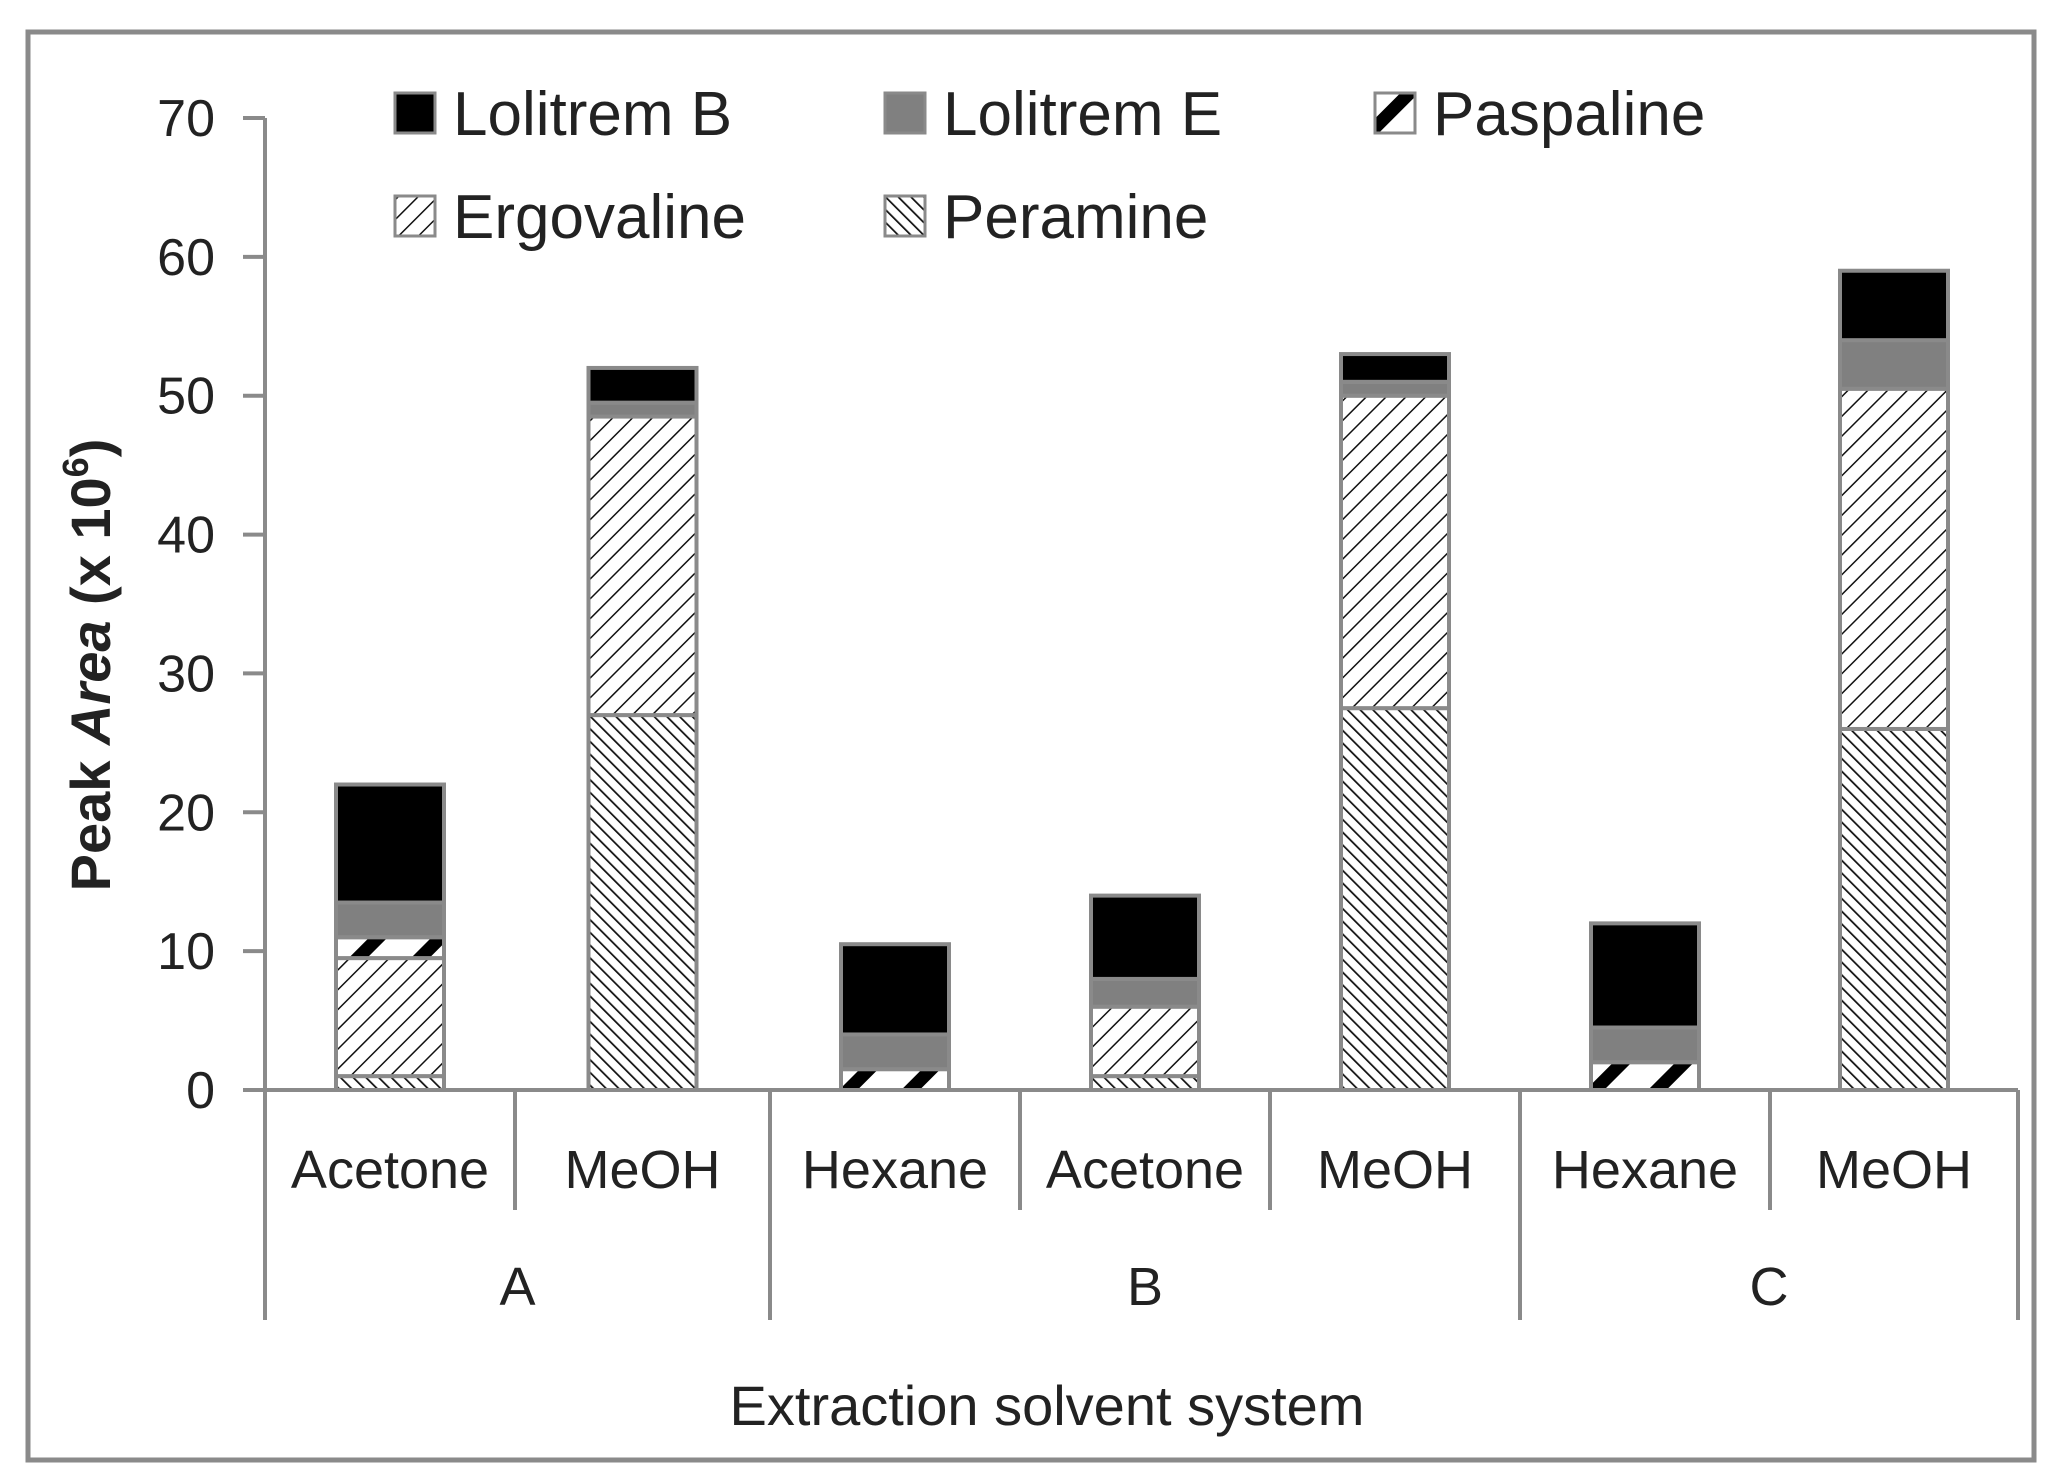  I want to click on y-axis-title-rest: (x 10, so click(90, 548).